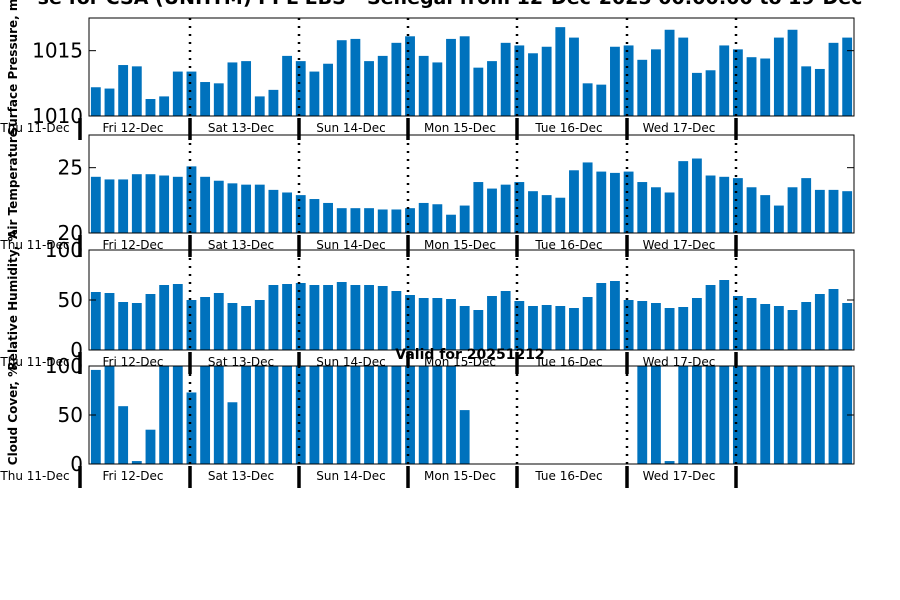  Describe the element at coordinates (350, 245) in the screenshot. I see `day-label: Sun 14-Dec` at that location.